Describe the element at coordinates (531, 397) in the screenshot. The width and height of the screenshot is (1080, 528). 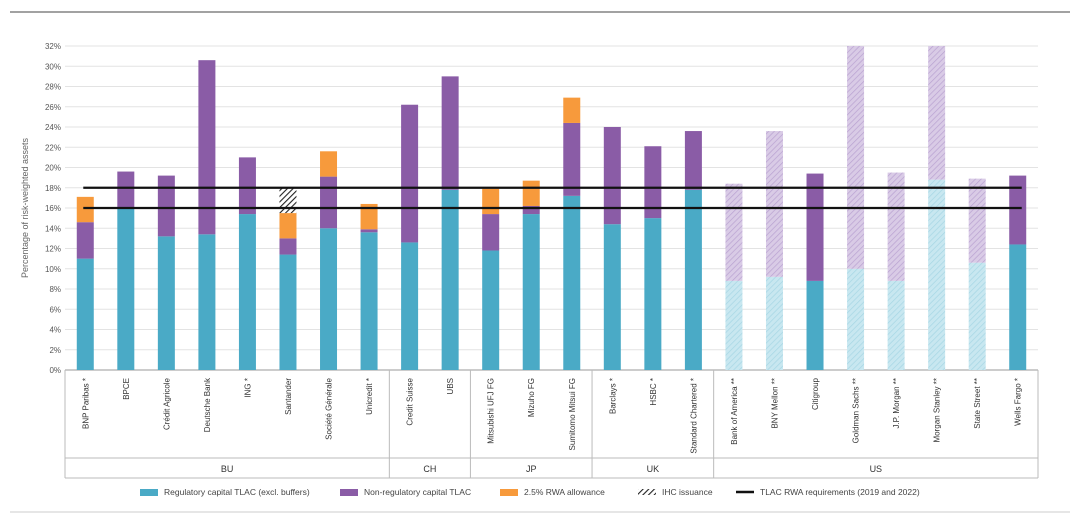
I see `category-label: Mizuho FG` at that location.